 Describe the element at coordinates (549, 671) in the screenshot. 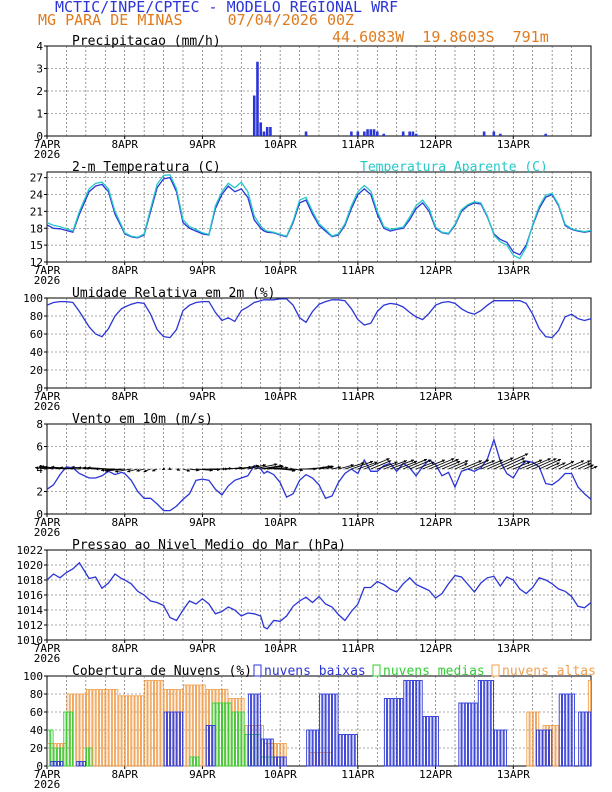

I see `legend-label: nuvens altas` at that location.